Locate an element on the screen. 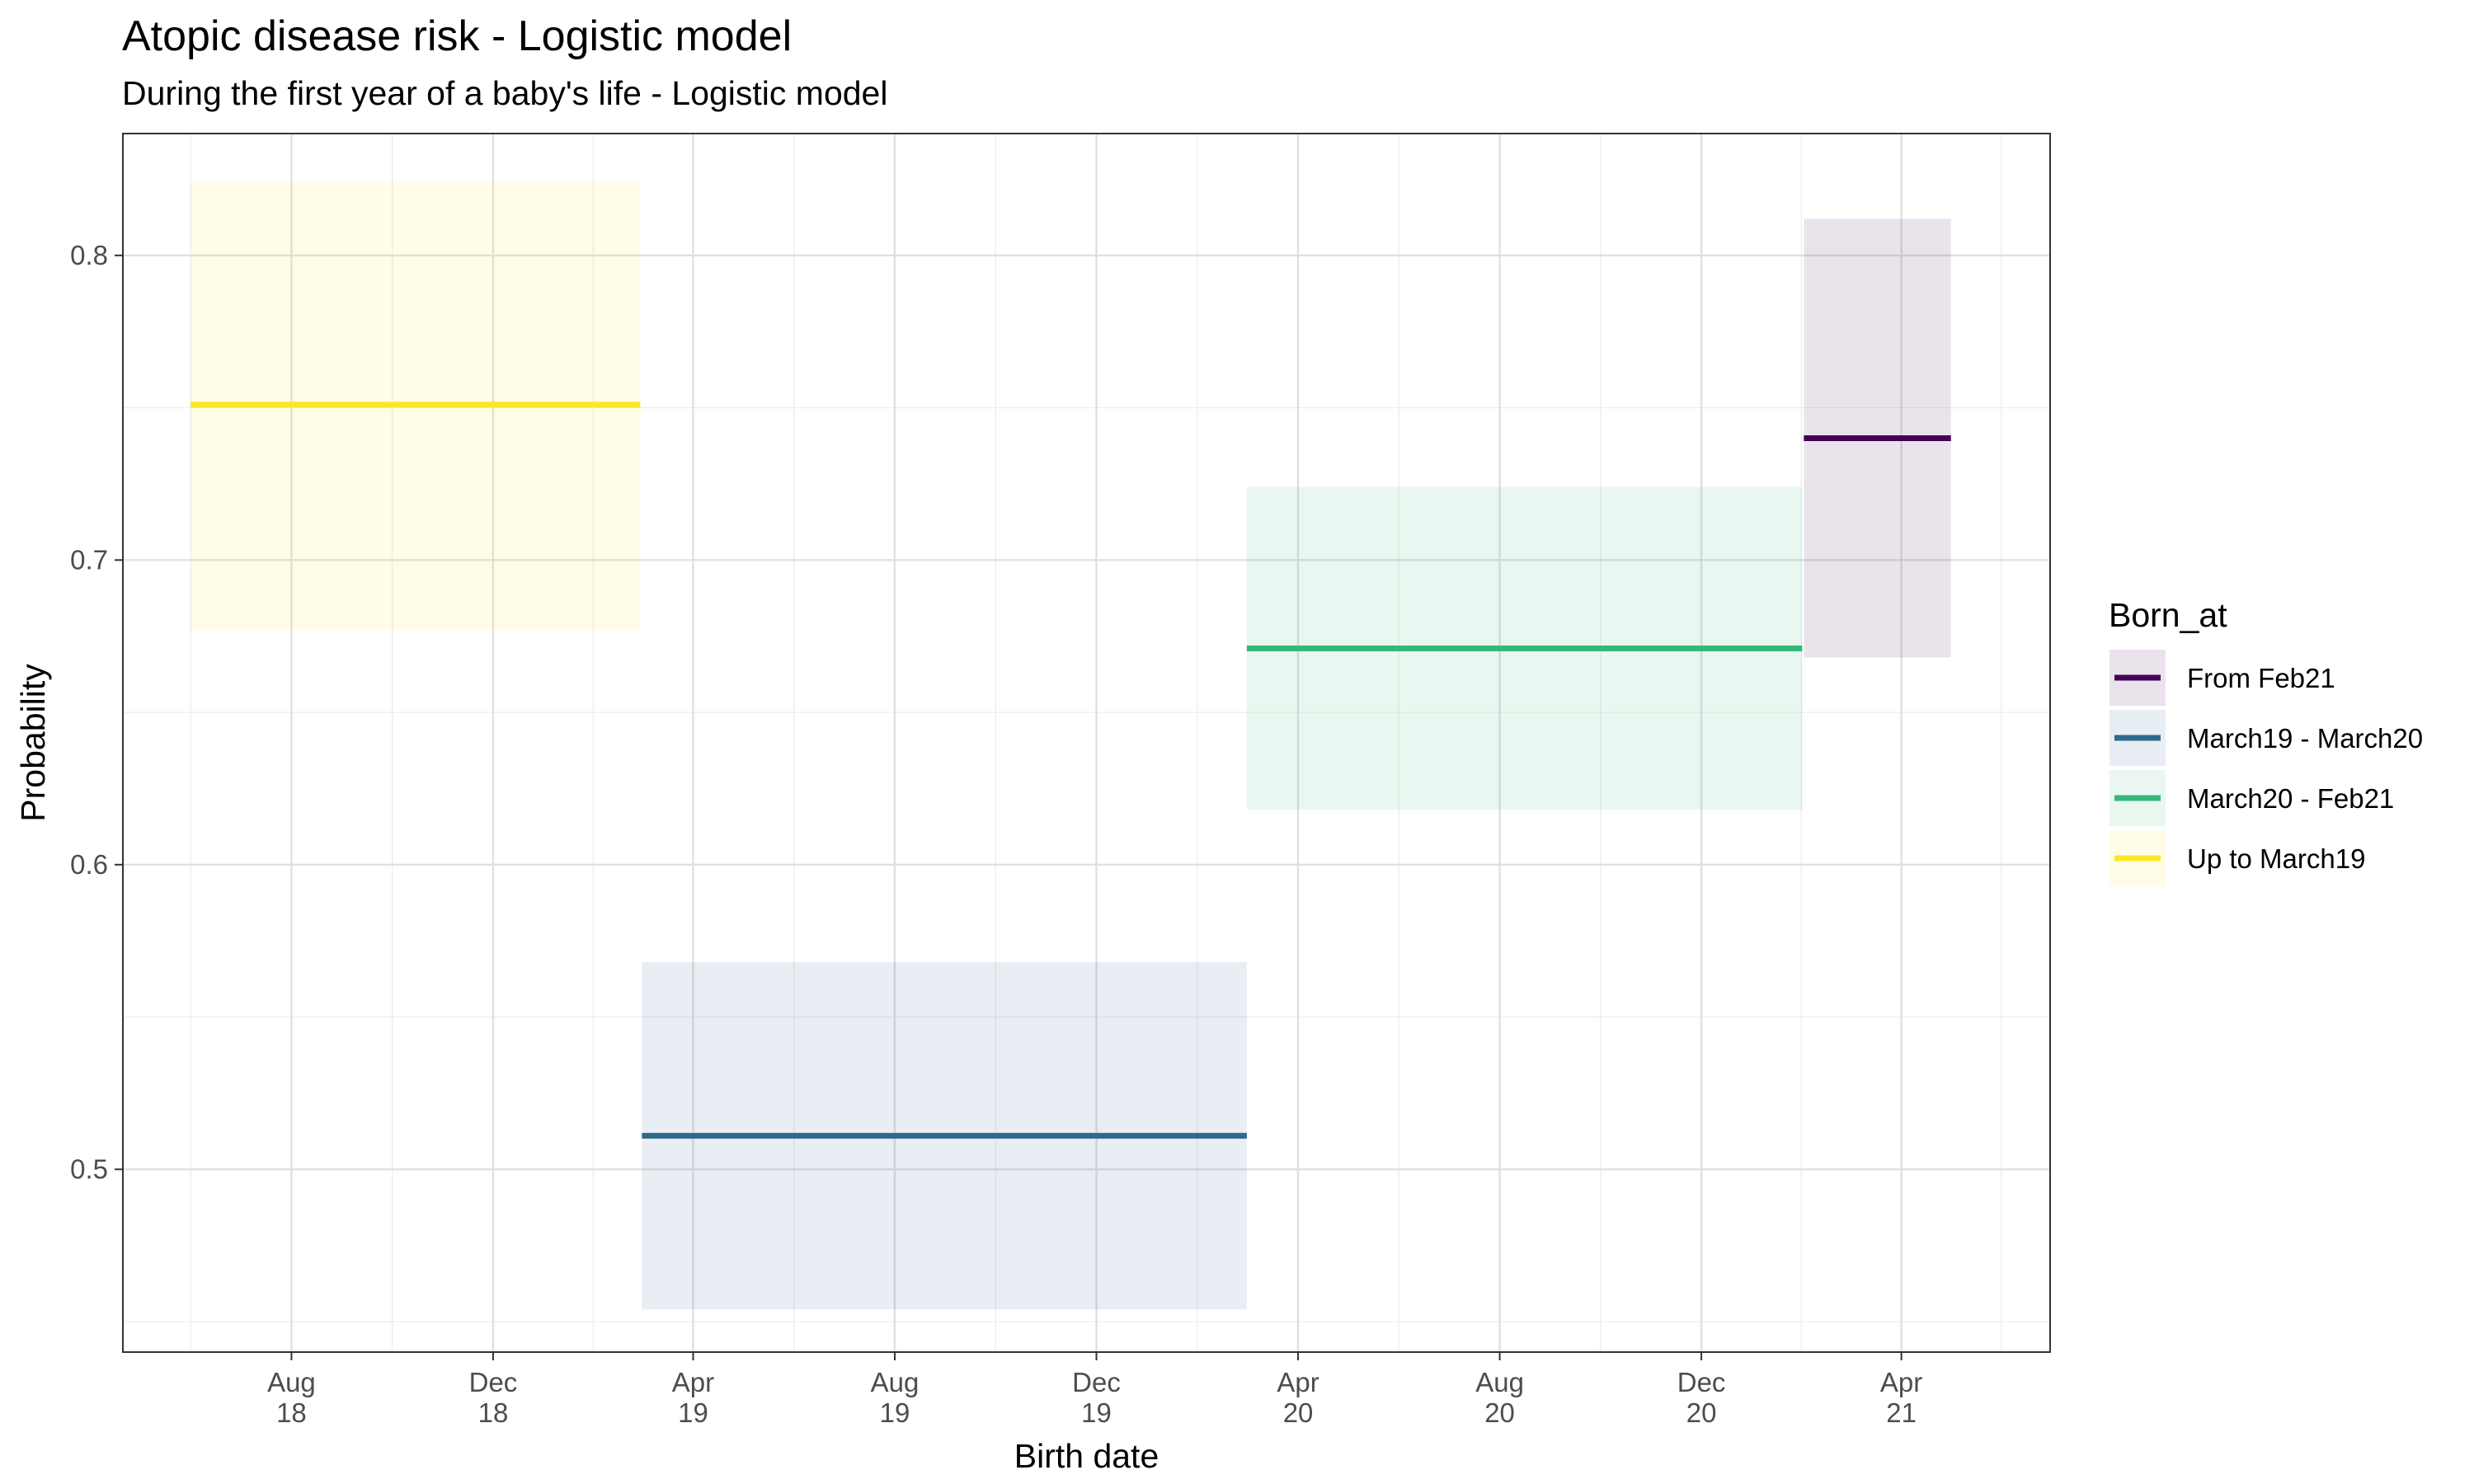  y-tick-label: 0.8 is located at coordinates (89, 255).